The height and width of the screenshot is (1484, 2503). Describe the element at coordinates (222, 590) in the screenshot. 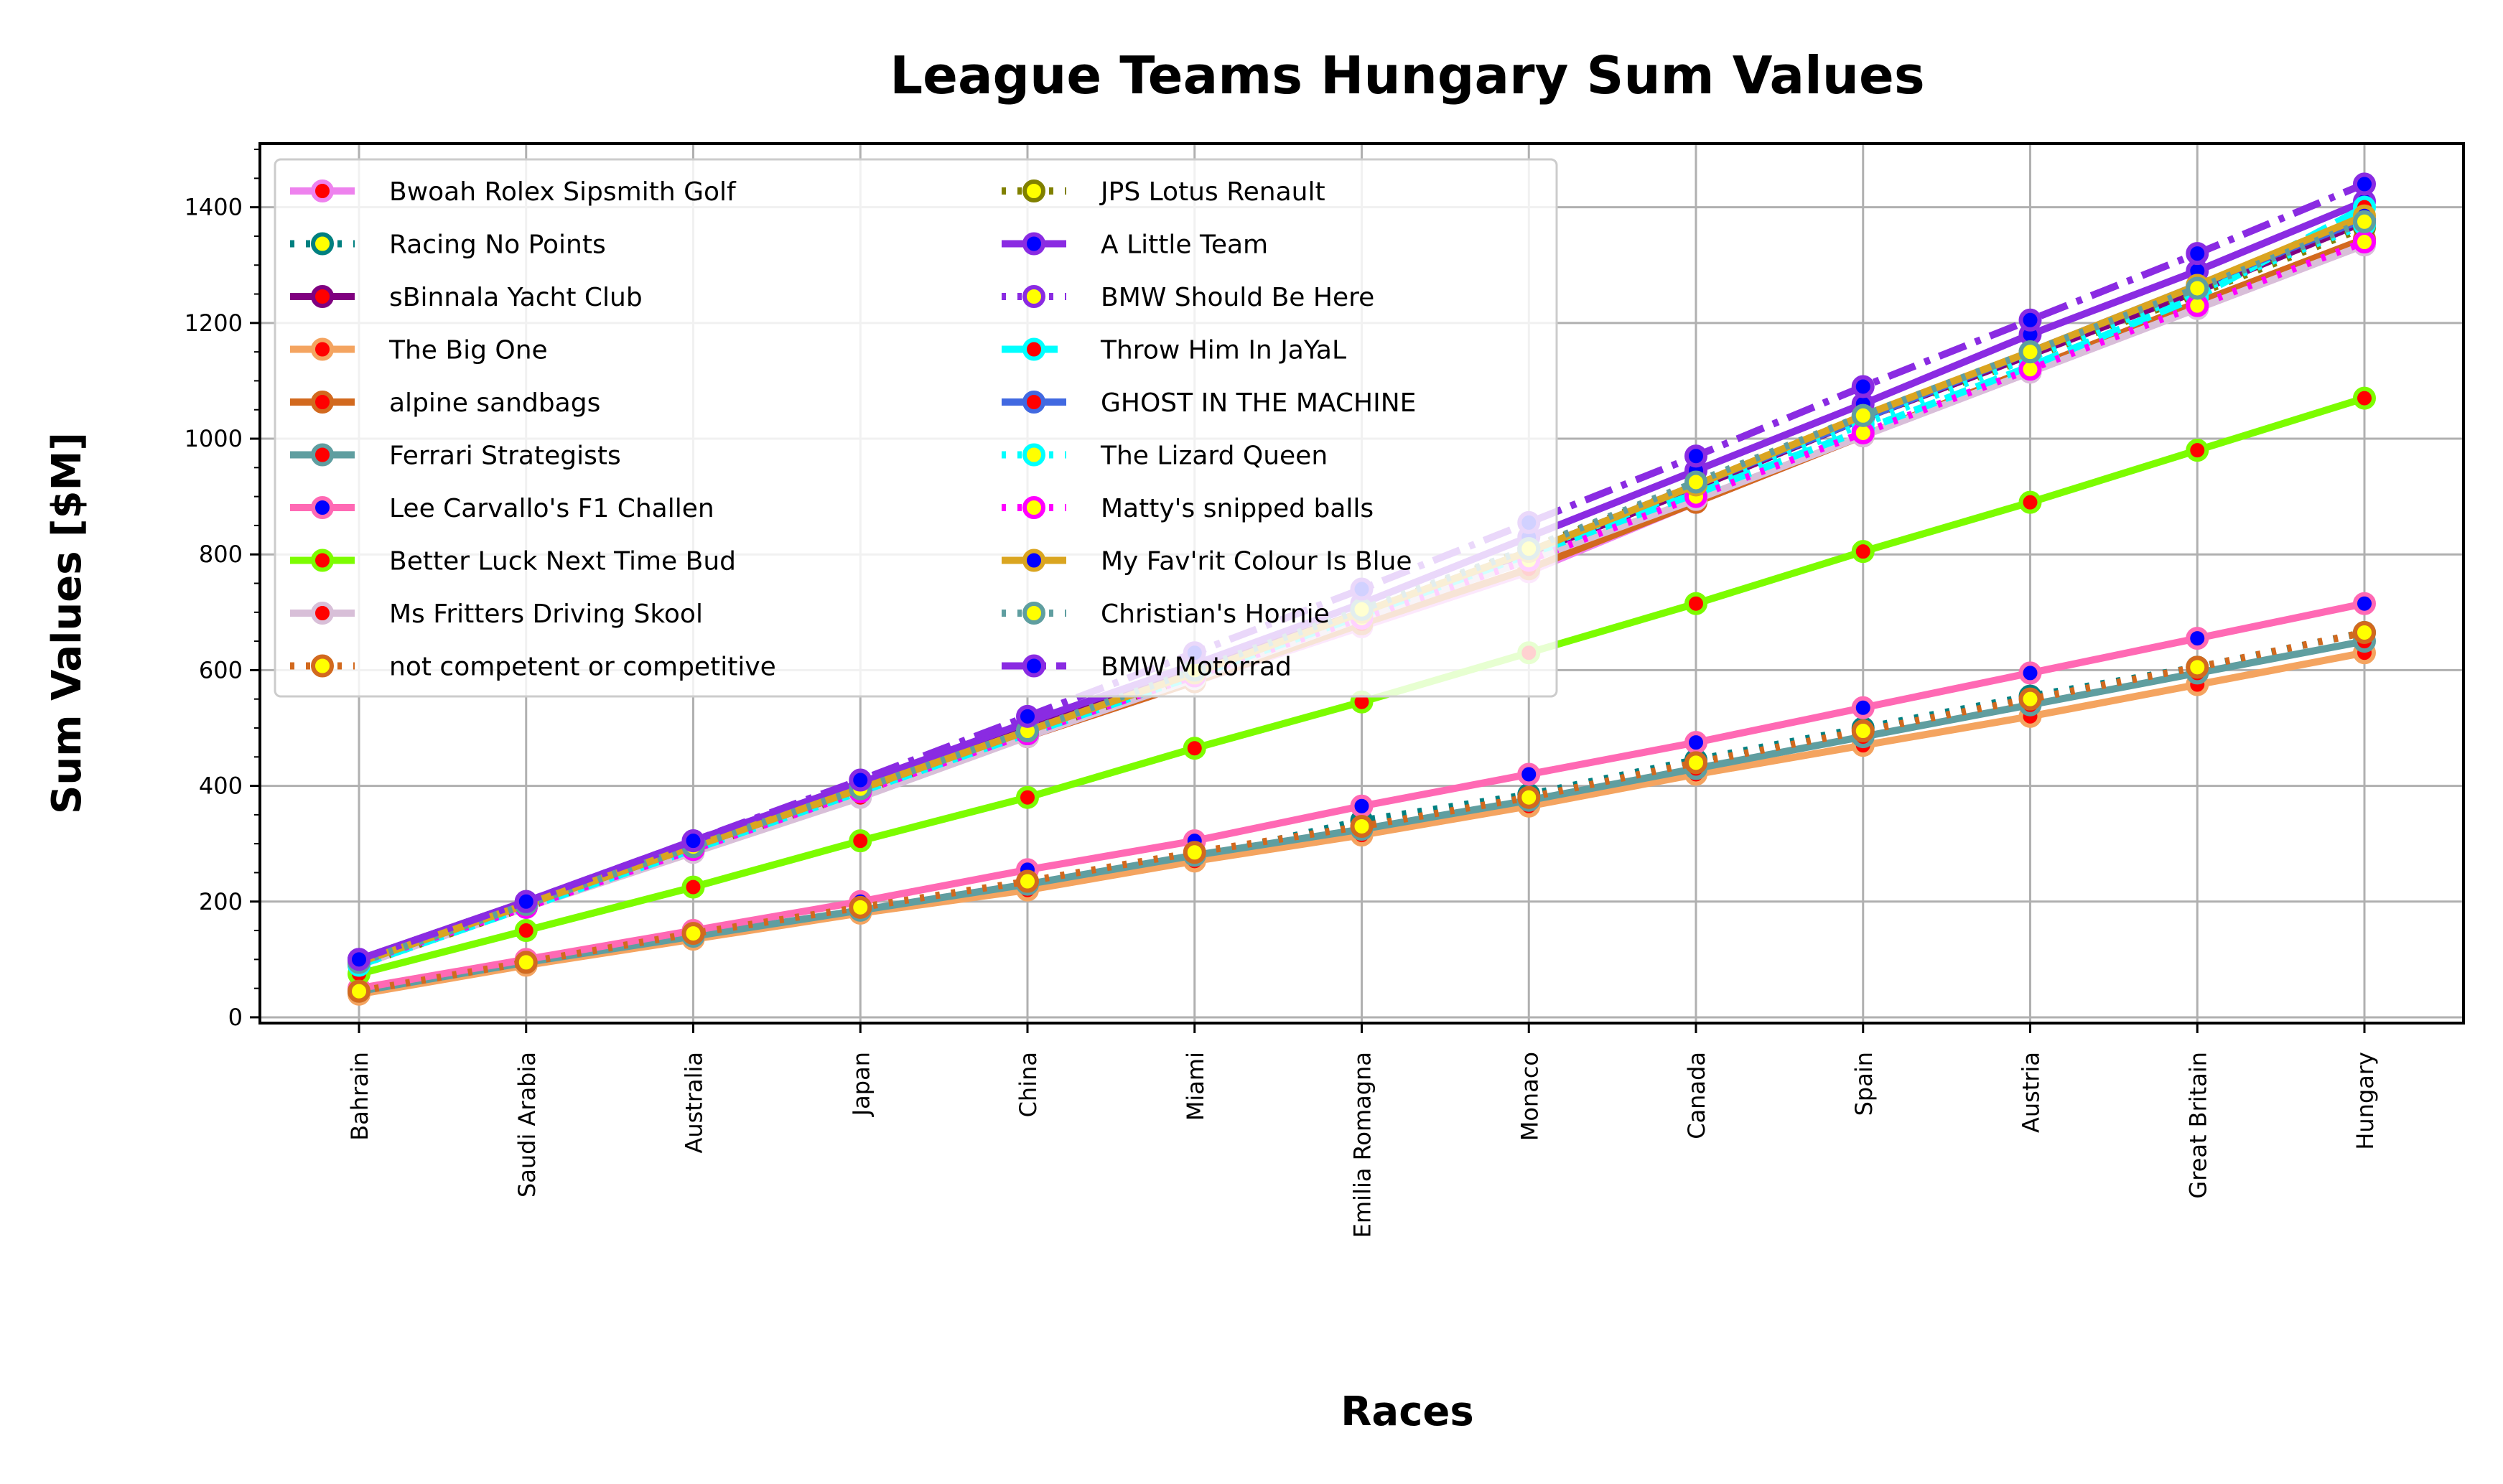

I see `y-axis-ticks: 0 200 400 600 800 1000 1200 1400` at that location.